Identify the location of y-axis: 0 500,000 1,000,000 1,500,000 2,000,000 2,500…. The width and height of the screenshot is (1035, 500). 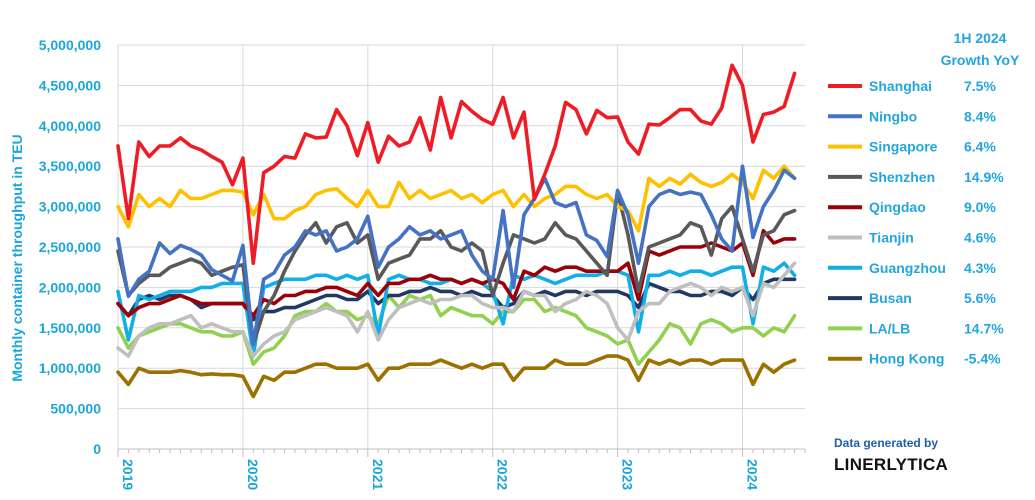
(70, 247).